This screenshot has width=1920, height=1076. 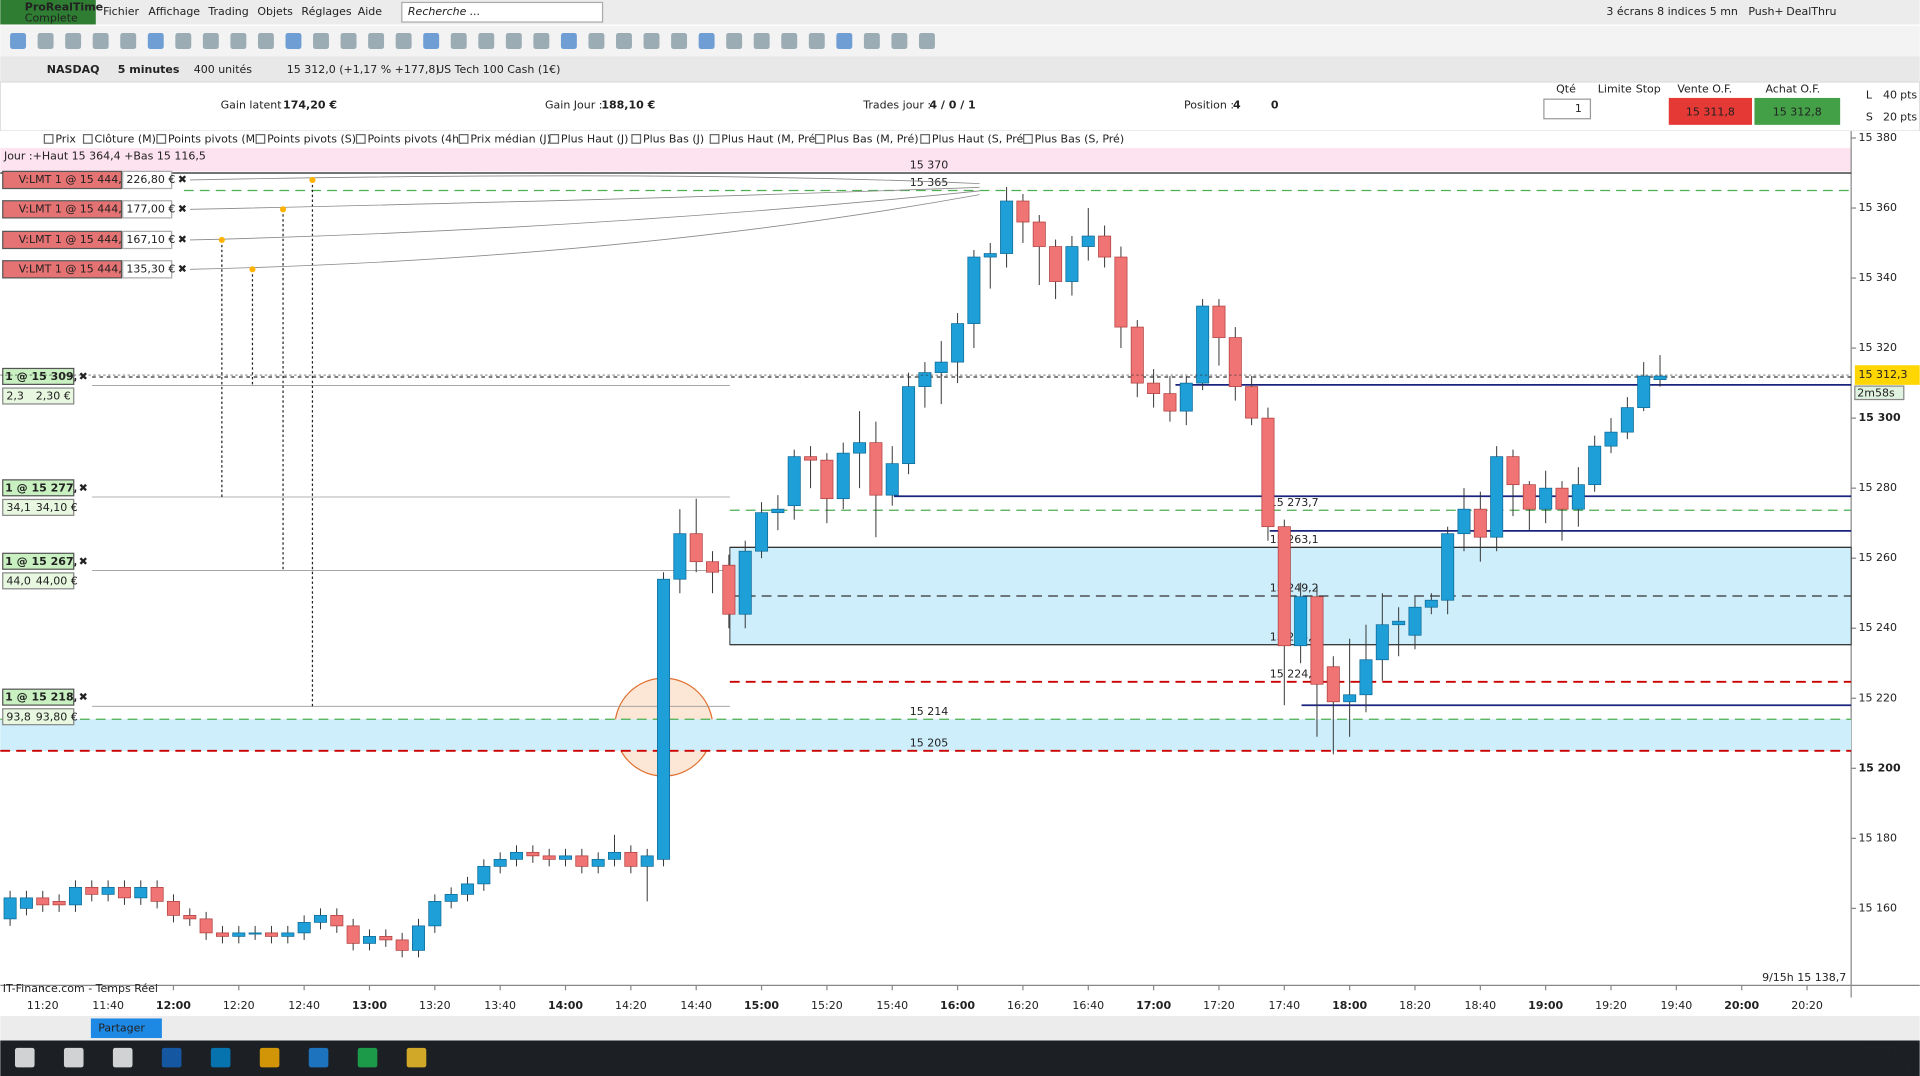 What do you see at coordinates (121, 1027) in the screenshot?
I see `share: Partager` at bounding box center [121, 1027].